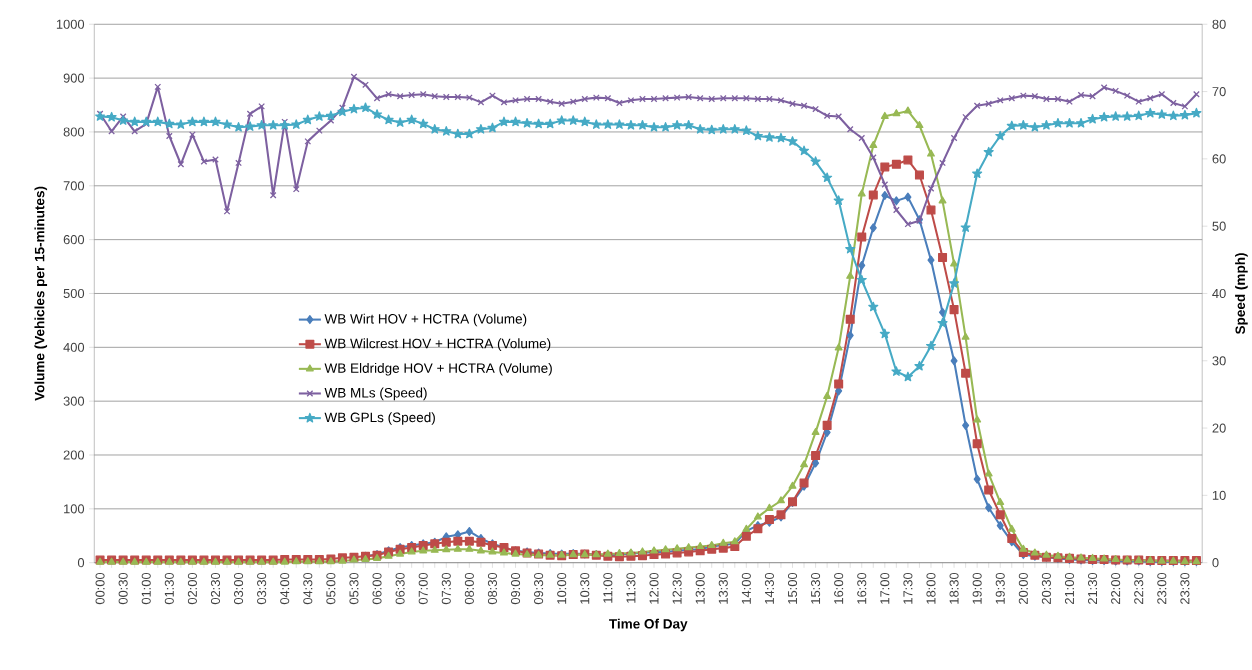 The image size is (1252, 670). Describe the element at coordinates (100, 589) in the screenshot. I see `x-tick-label: 00:00` at that location.